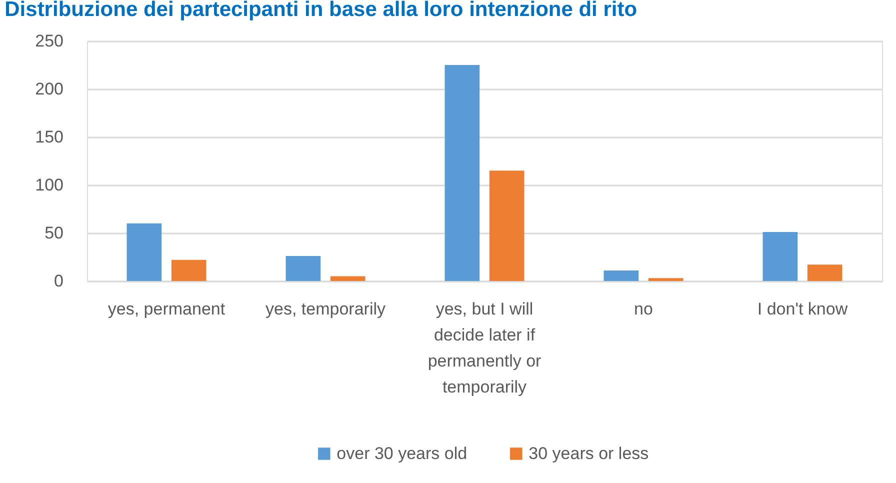  What do you see at coordinates (402, 453) in the screenshot?
I see `legend-label: over 30 years old` at bounding box center [402, 453].